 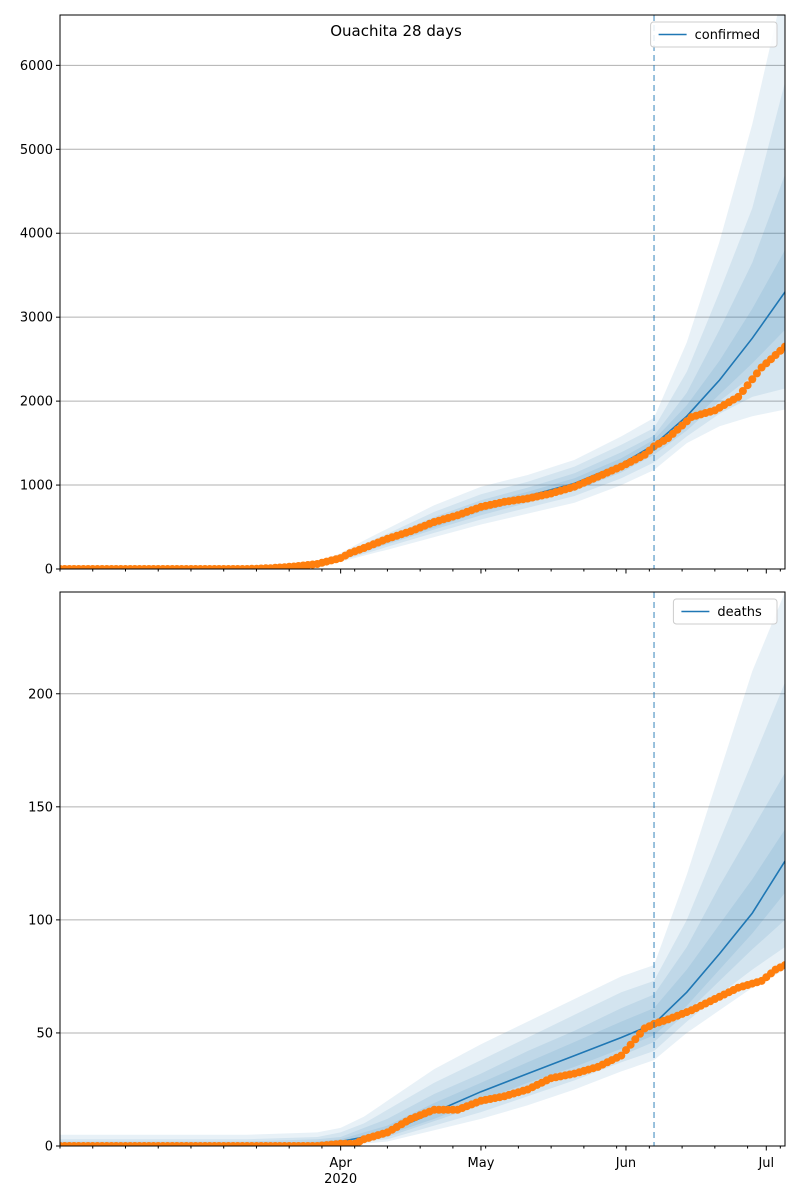 I want to click on legend: confirmed, so click(x=714, y=34).